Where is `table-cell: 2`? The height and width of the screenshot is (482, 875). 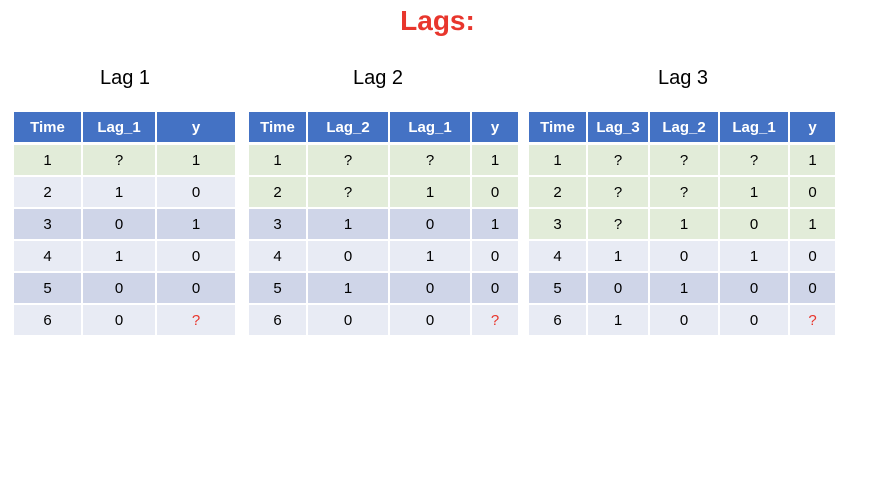 table-cell: 2 is located at coordinates (278, 191).